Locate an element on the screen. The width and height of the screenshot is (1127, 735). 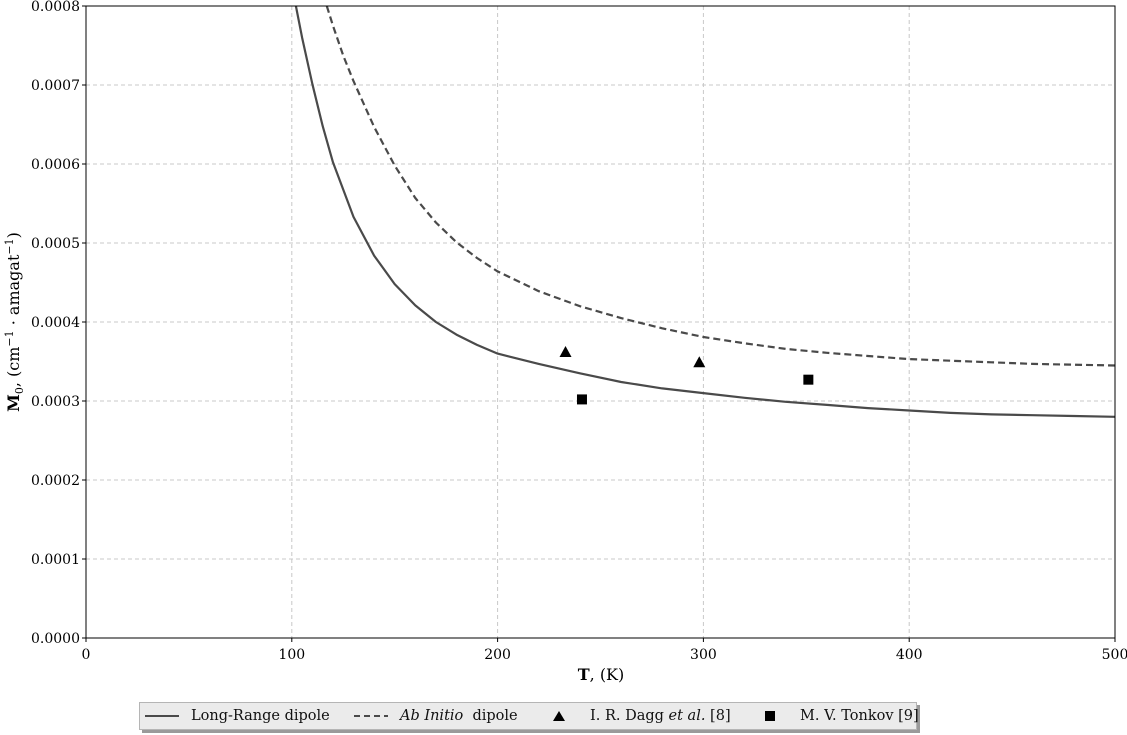
y-axis-label-part3: ) is located at coordinates (13, 235).